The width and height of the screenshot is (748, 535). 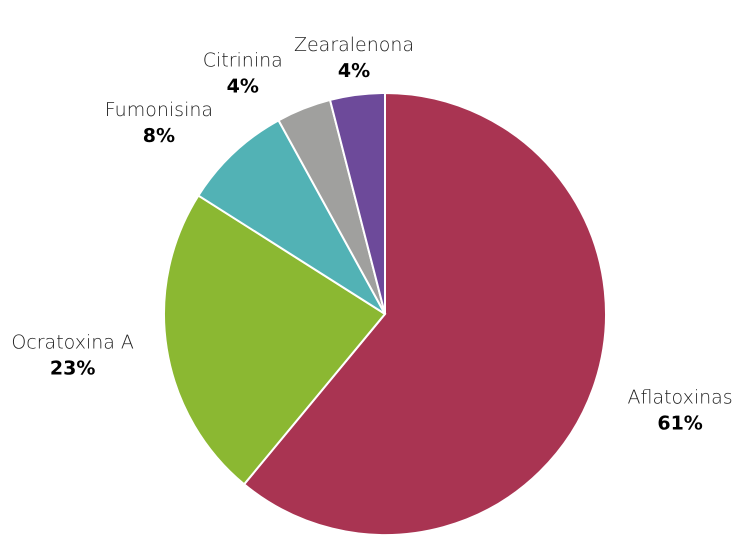 I want to click on slice-label: Ocratoxina A, so click(x=72, y=343).